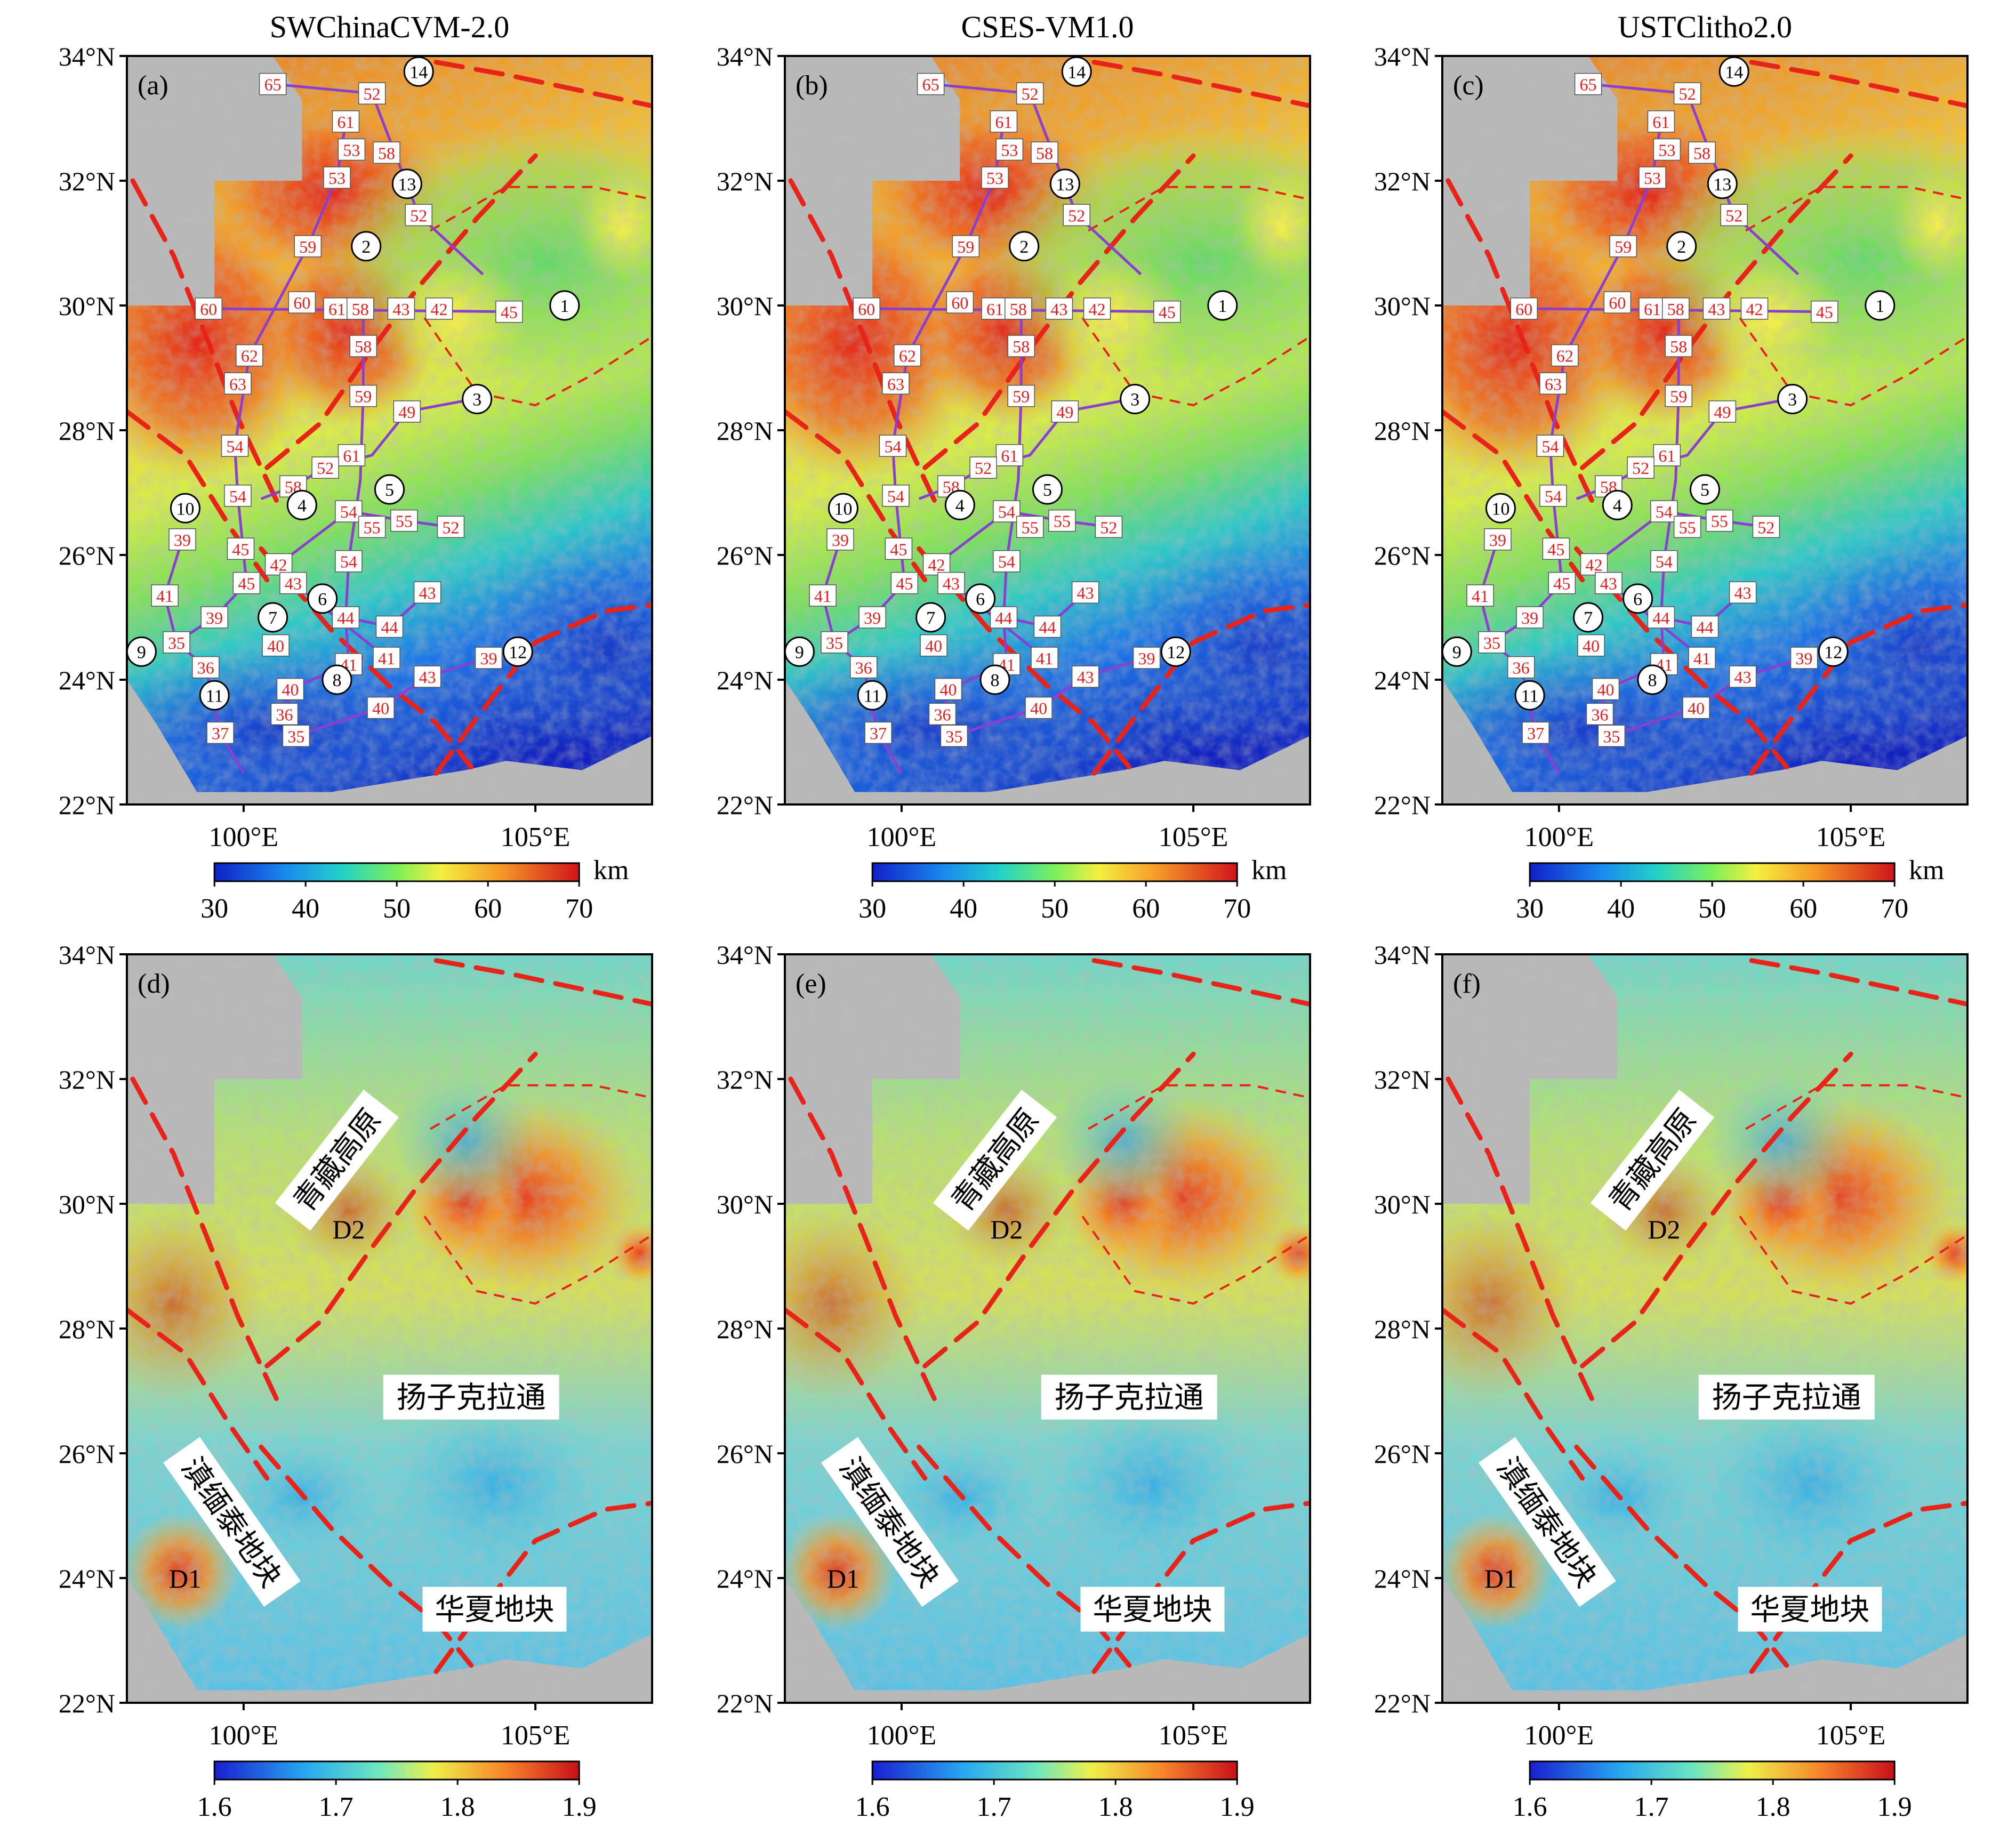 This screenshot has width=2016, height=1835. What do you see at coordinates (1006, 1229) in the screenshot?
I see `anomaly-label: D2` at bounding box center [1006, 1229].